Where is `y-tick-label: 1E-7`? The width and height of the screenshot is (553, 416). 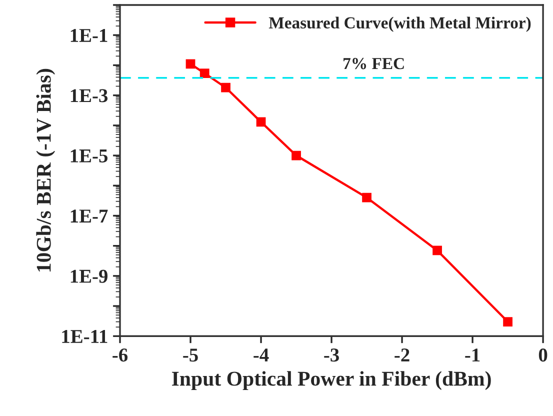
y-tick-label: 1E-7 is located at coordinates (89, 216).